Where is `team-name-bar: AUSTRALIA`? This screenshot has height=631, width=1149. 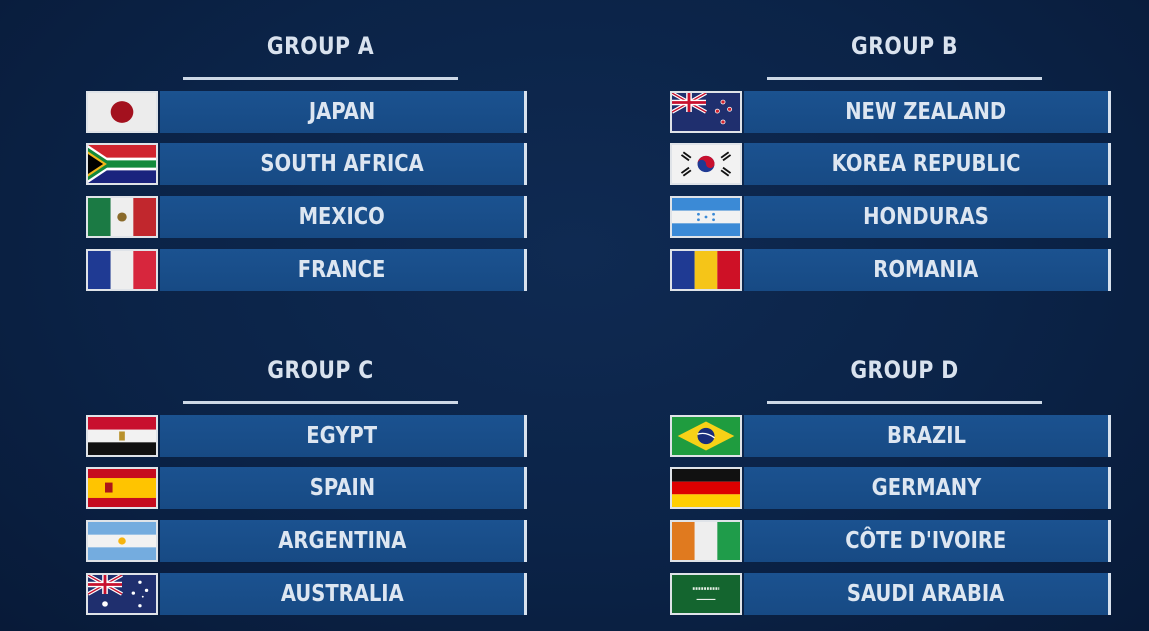 team-name-bar: AUSTRALIA is located at coordinates (343, 594).